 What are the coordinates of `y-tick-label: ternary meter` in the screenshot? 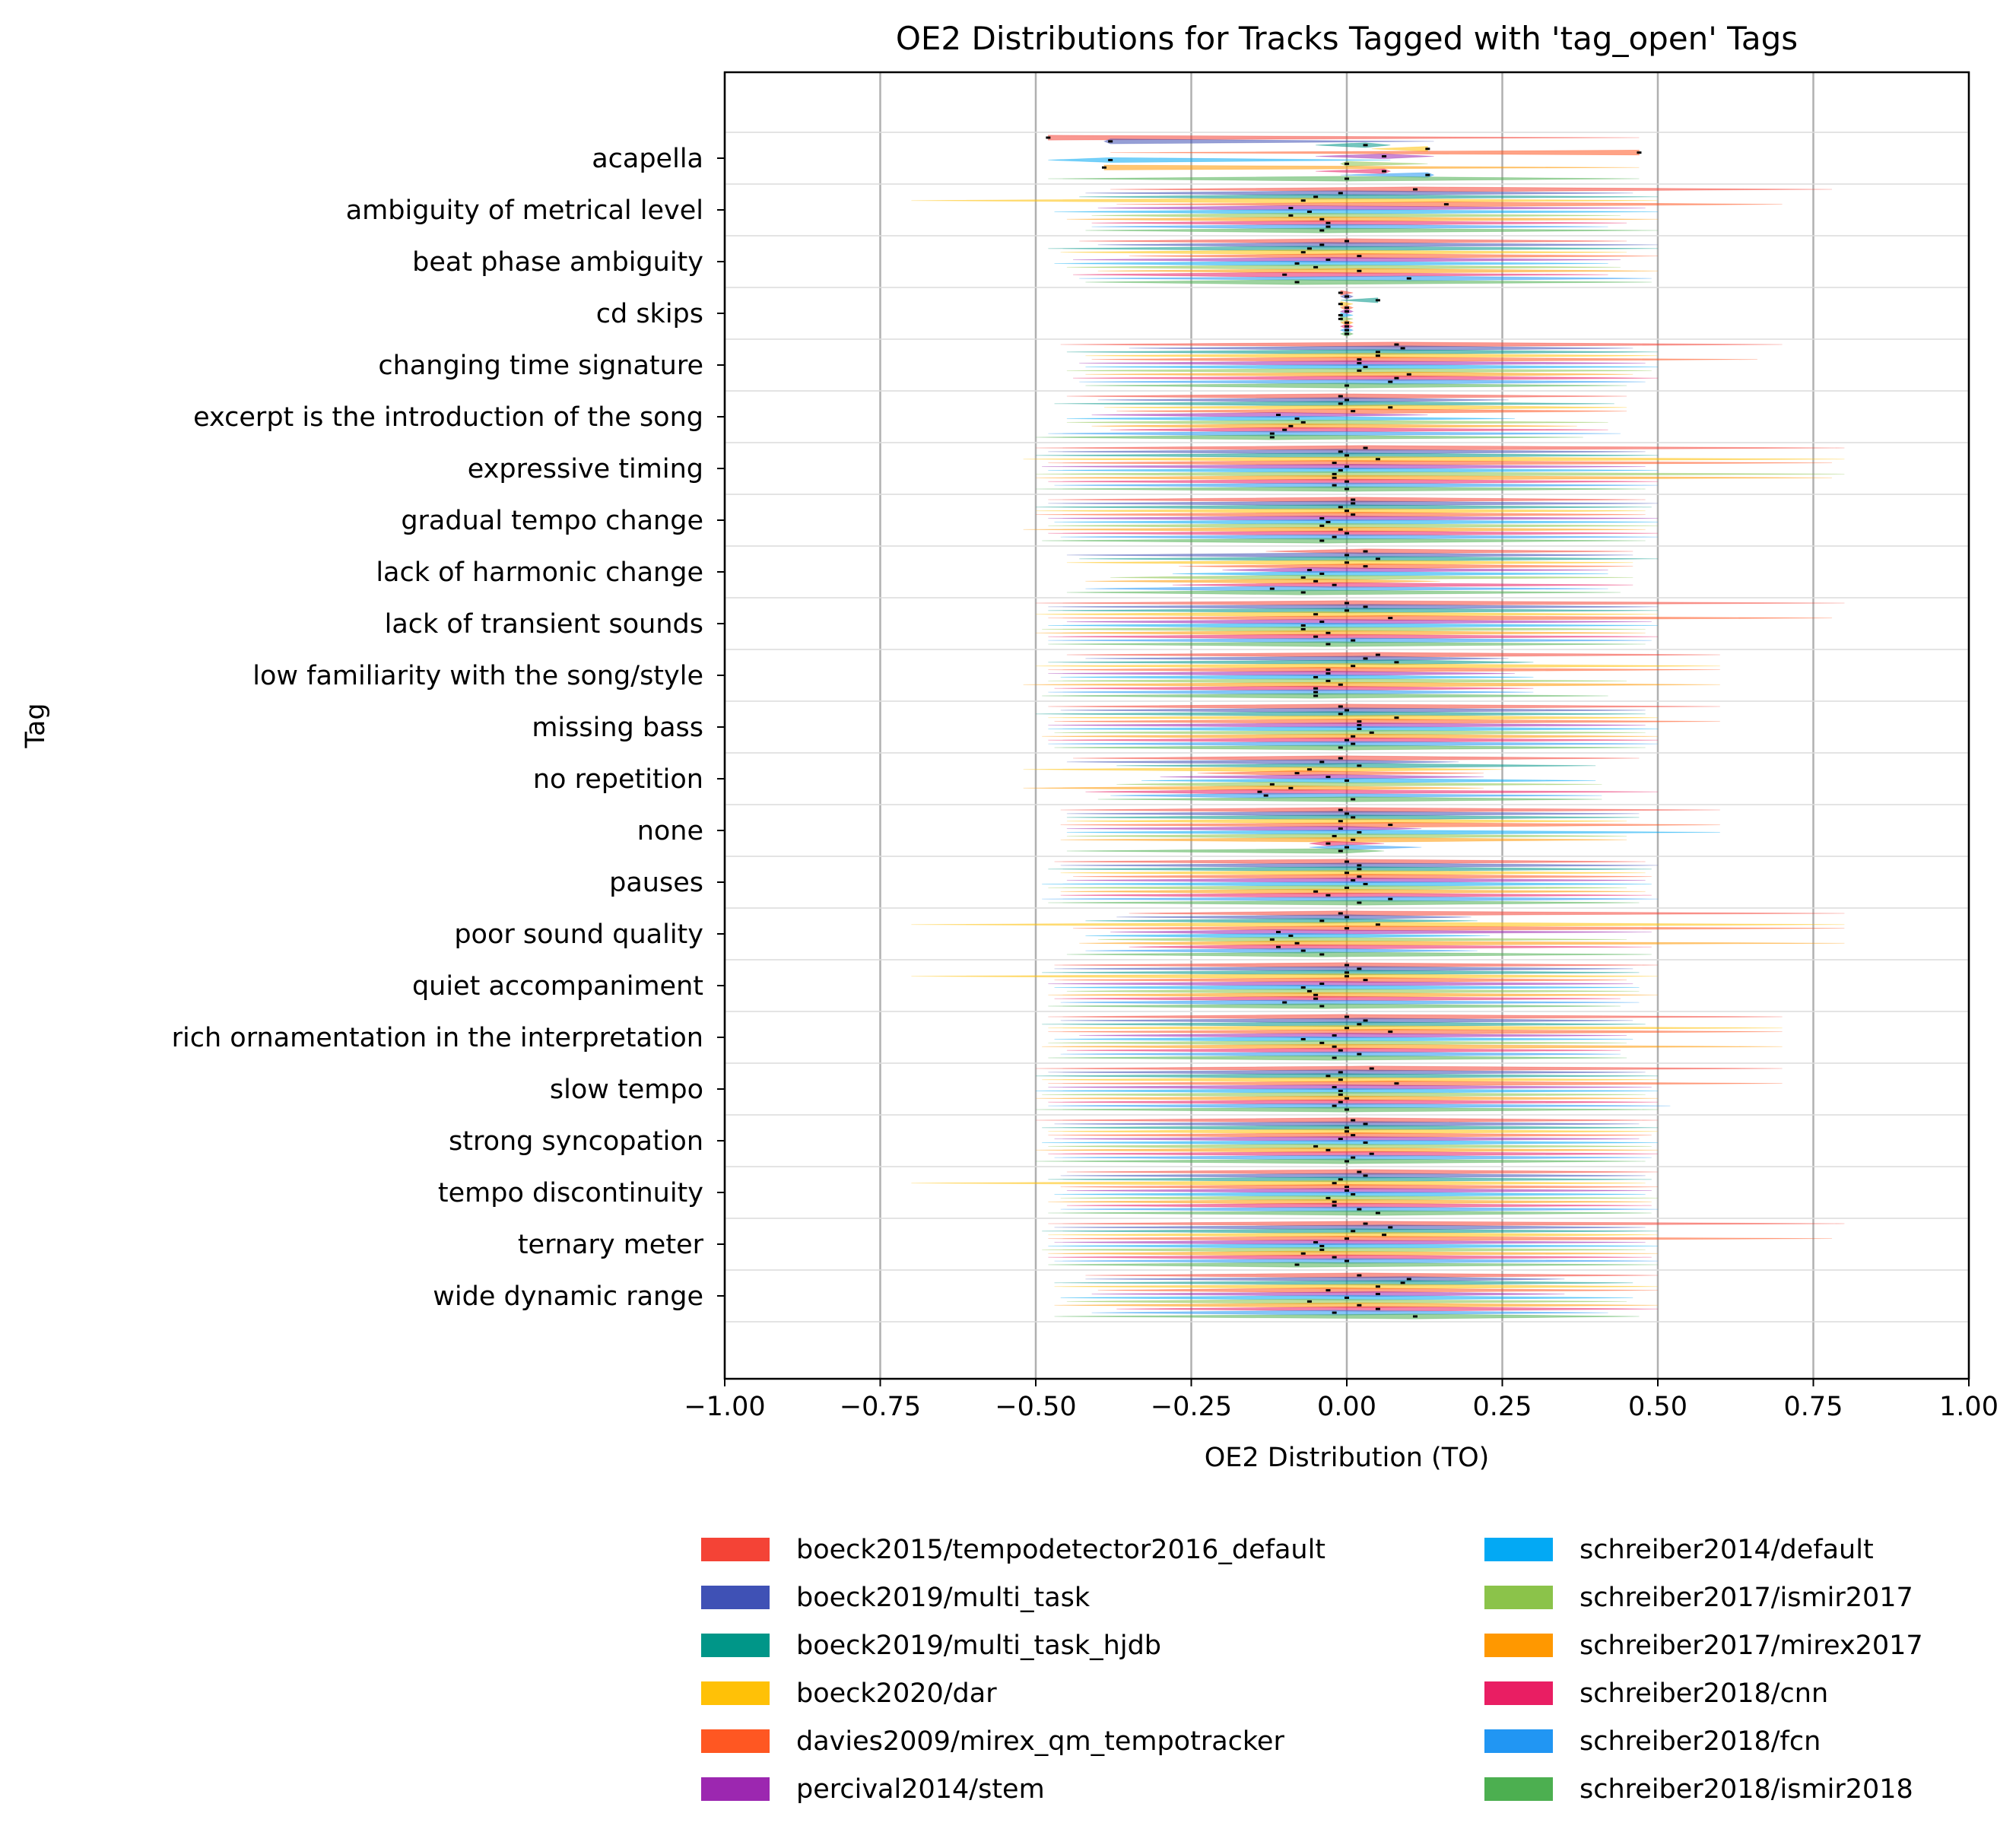 It's located at (611, 1245).